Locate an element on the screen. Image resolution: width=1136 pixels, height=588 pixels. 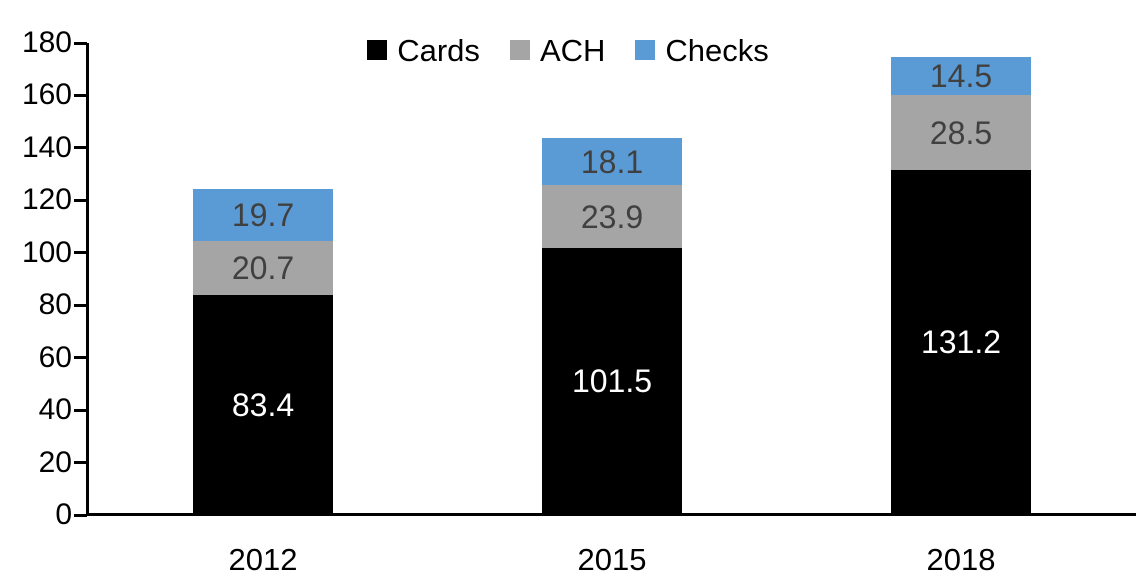
bar-value-label: 19.7 is located at coordinates (263, 215).